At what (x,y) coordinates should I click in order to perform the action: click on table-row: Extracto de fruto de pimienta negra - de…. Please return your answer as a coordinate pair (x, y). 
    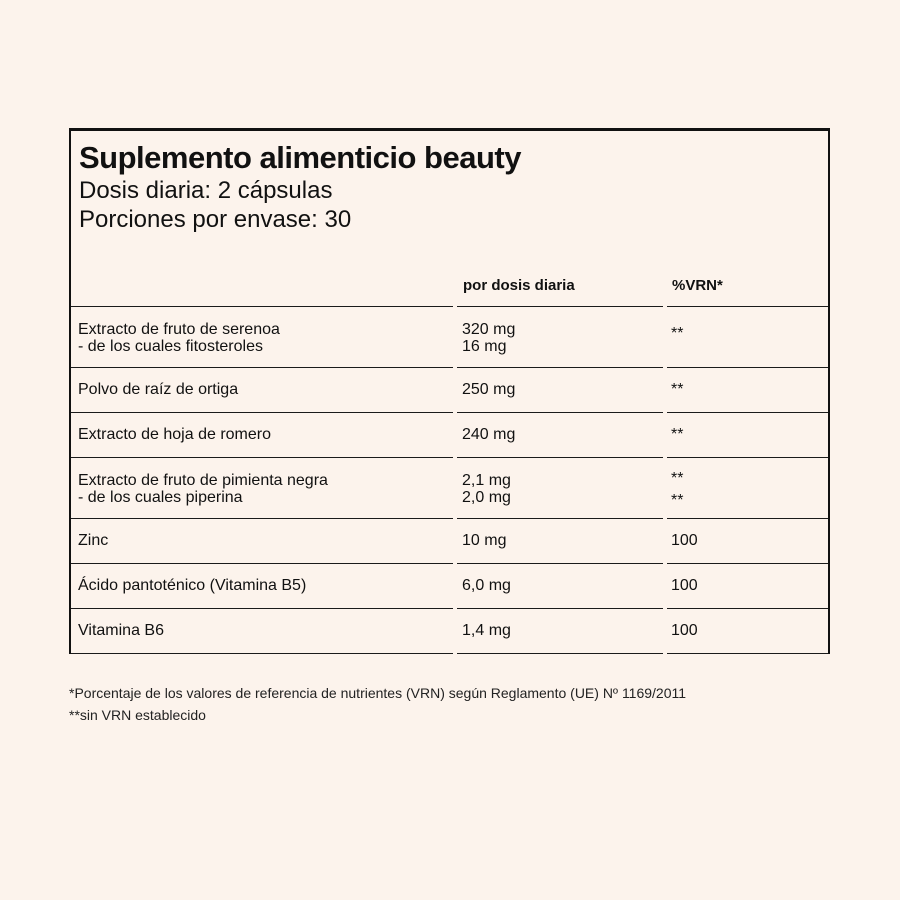
    Looking at the image, I should click on (449, 487).